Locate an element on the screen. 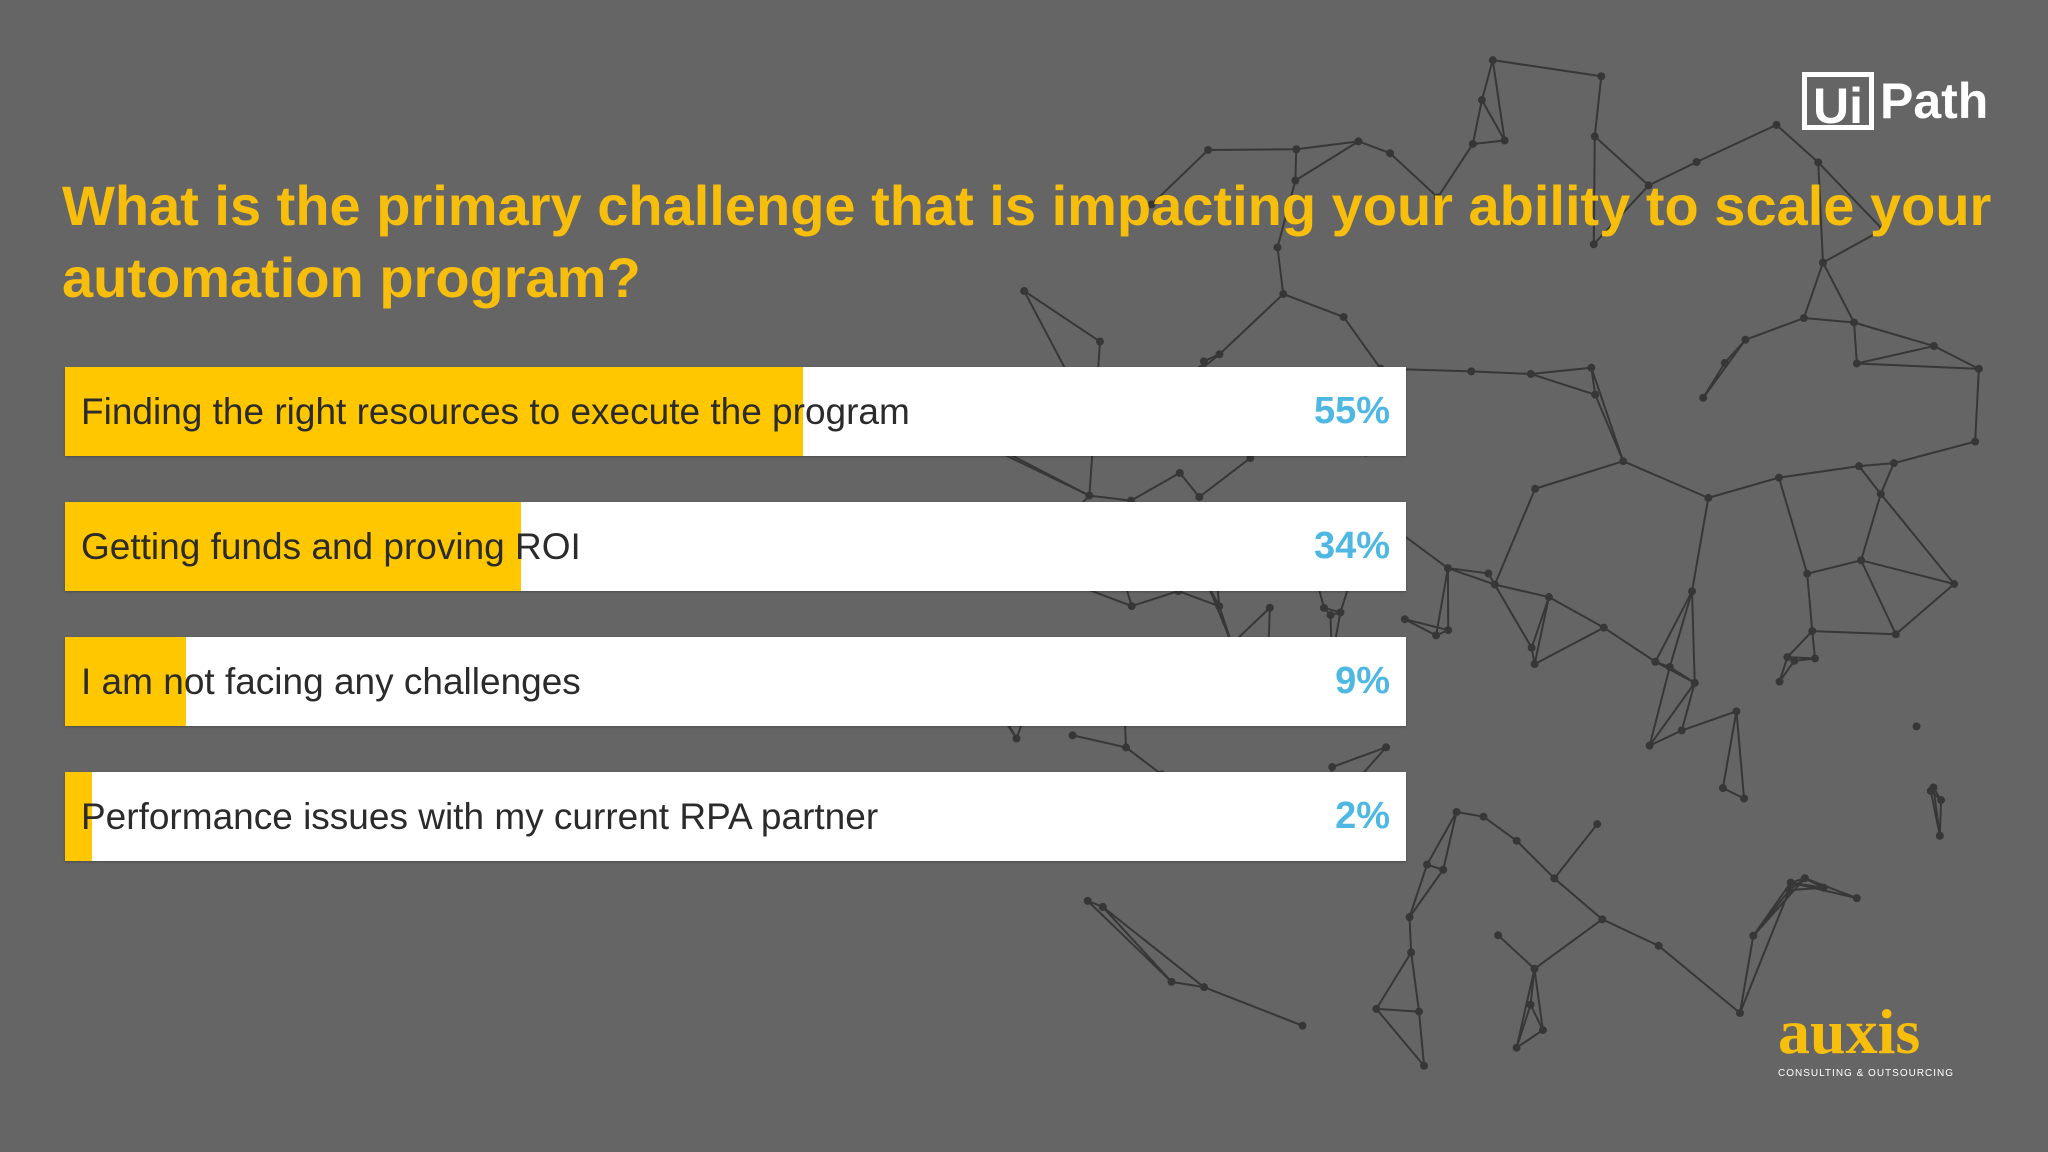 Image resolution: width=2048 pixels, height=1152 pixels. uipath-logo-box: Ui is located at coordinates (1838, 103).